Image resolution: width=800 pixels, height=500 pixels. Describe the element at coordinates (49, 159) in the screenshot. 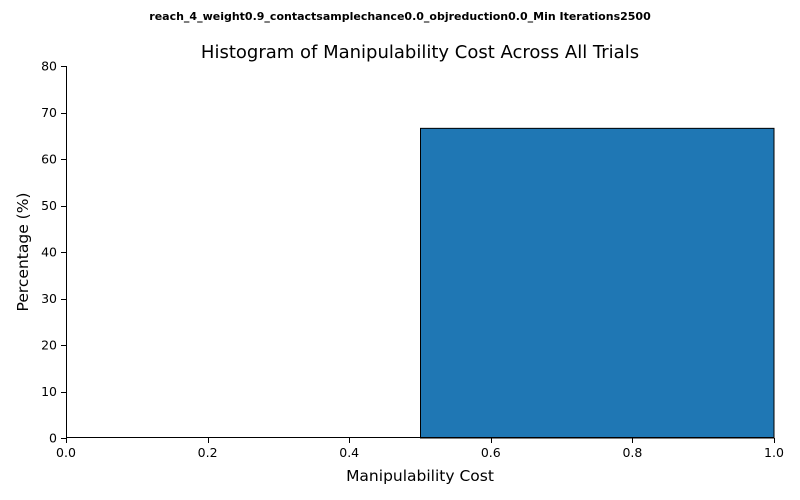

I see `y-tick-label: 60` at that location.